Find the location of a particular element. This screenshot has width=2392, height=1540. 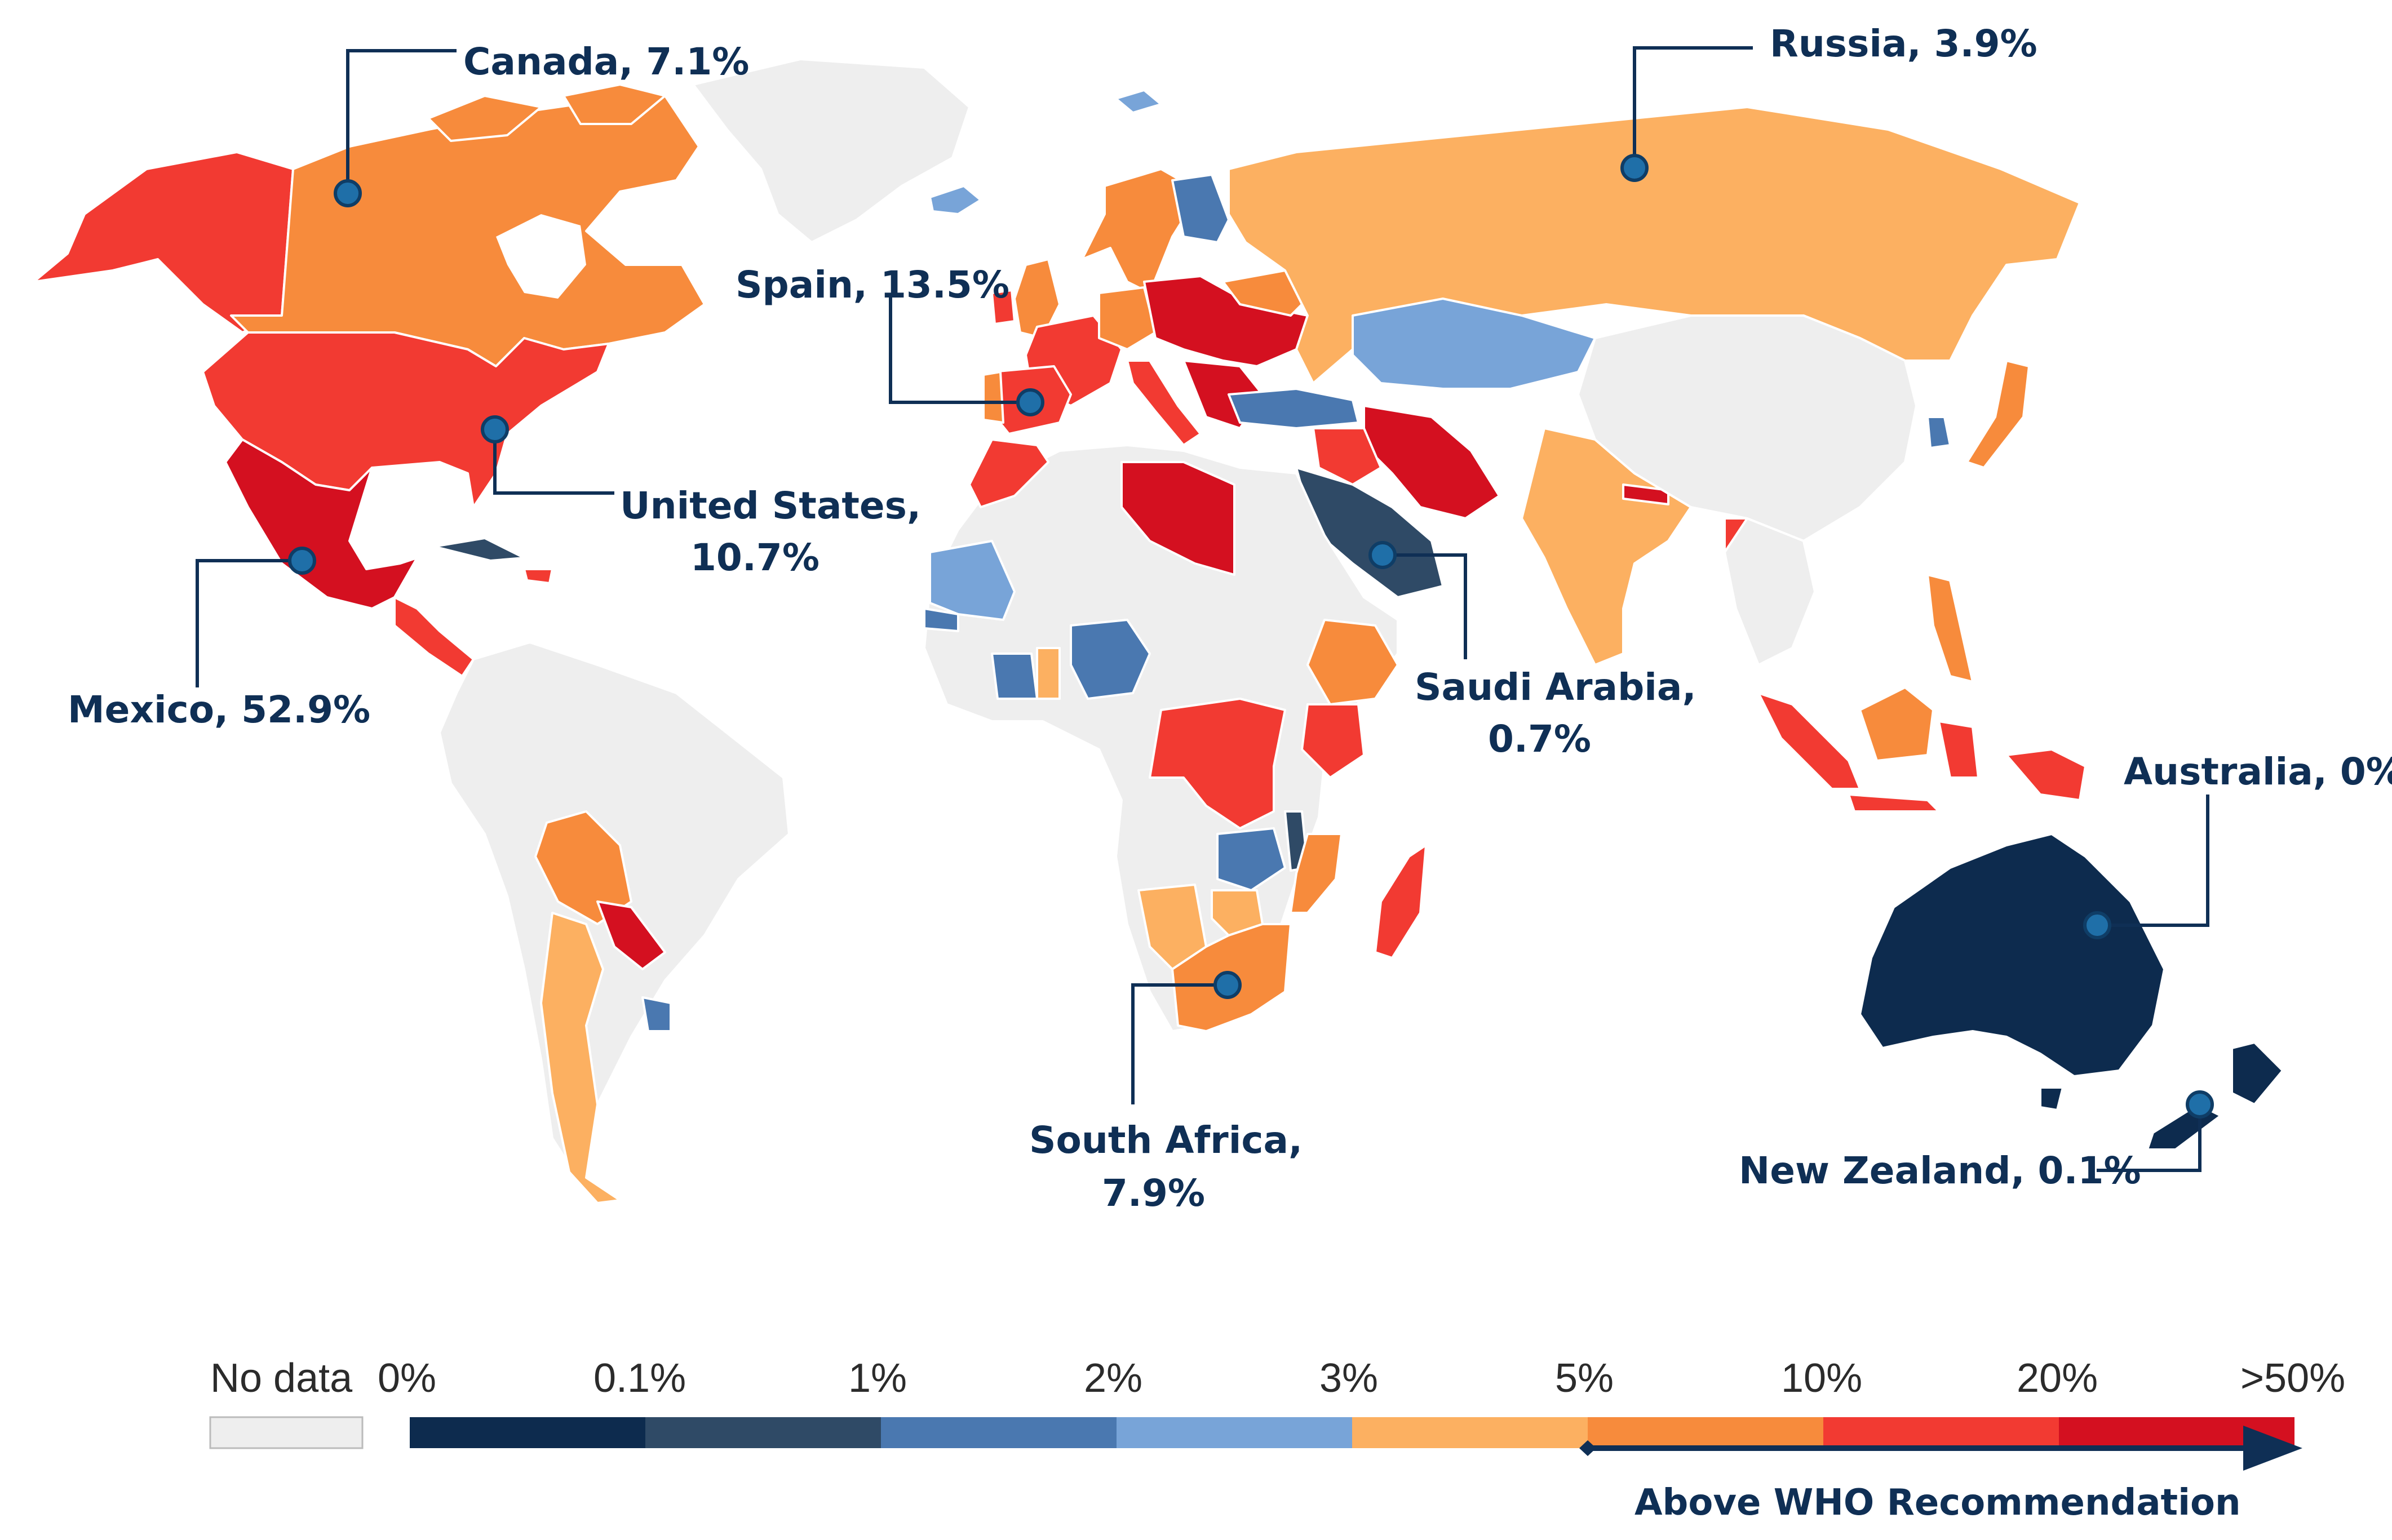

label-united-states-line2: 10.7% is located at coordinates (755, 557).